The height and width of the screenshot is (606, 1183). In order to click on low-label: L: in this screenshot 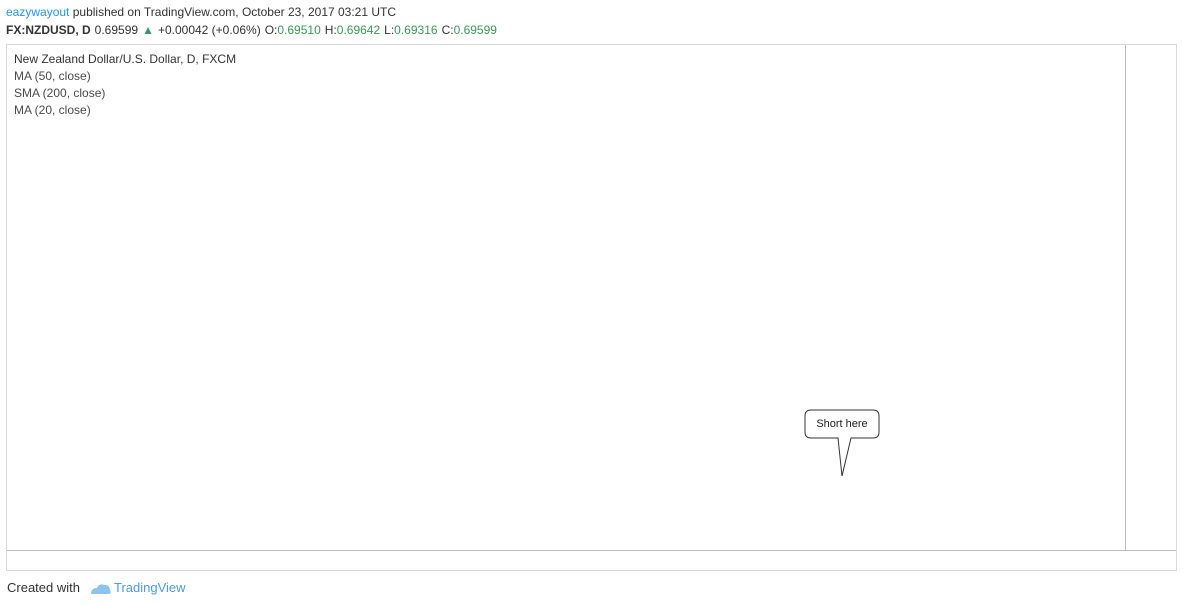, I will do `click(389, 30)`.